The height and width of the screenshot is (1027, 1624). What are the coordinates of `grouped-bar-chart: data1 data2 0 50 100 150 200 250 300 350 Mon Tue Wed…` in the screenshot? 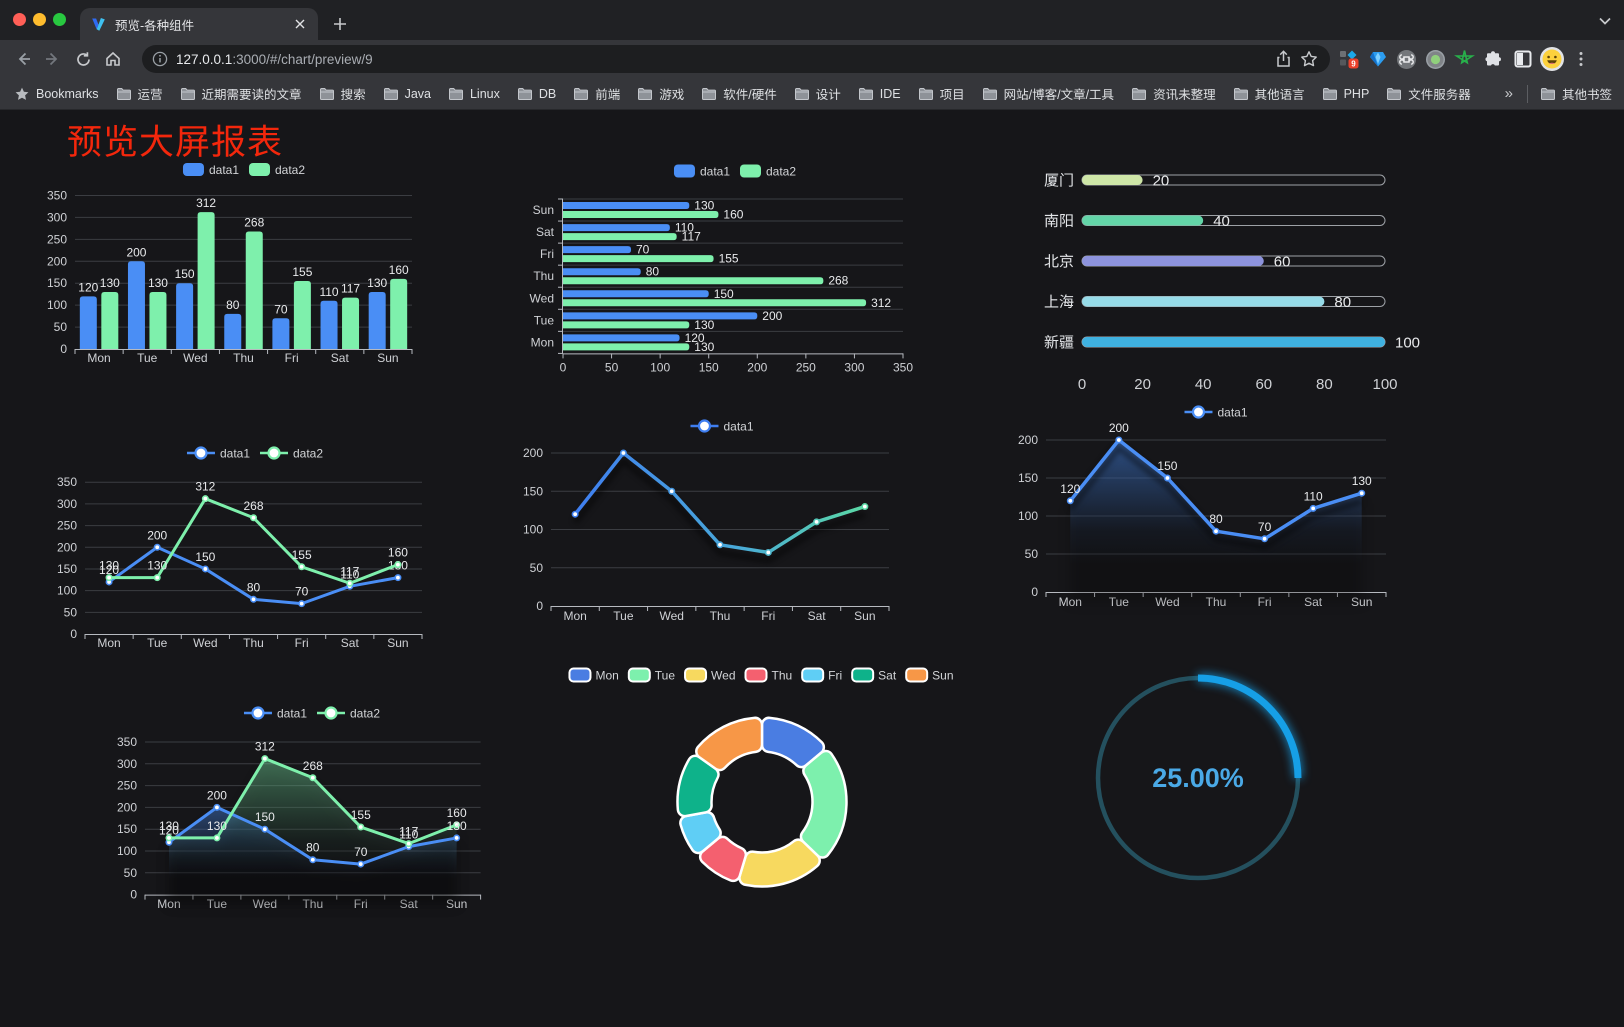 It's located at (255, 266).